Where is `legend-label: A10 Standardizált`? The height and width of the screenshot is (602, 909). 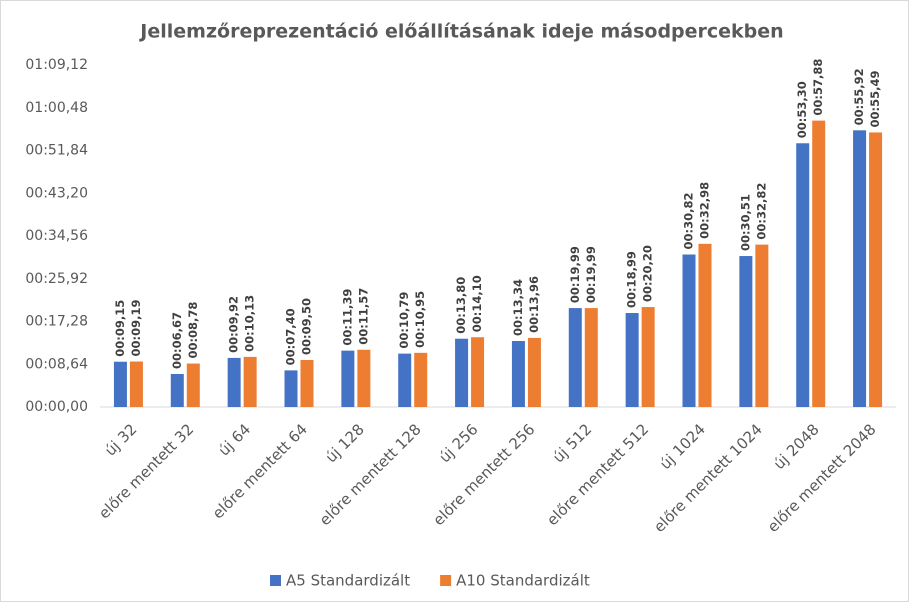
legend-label: A10 Standardizált is located at coordinates (523, 581).